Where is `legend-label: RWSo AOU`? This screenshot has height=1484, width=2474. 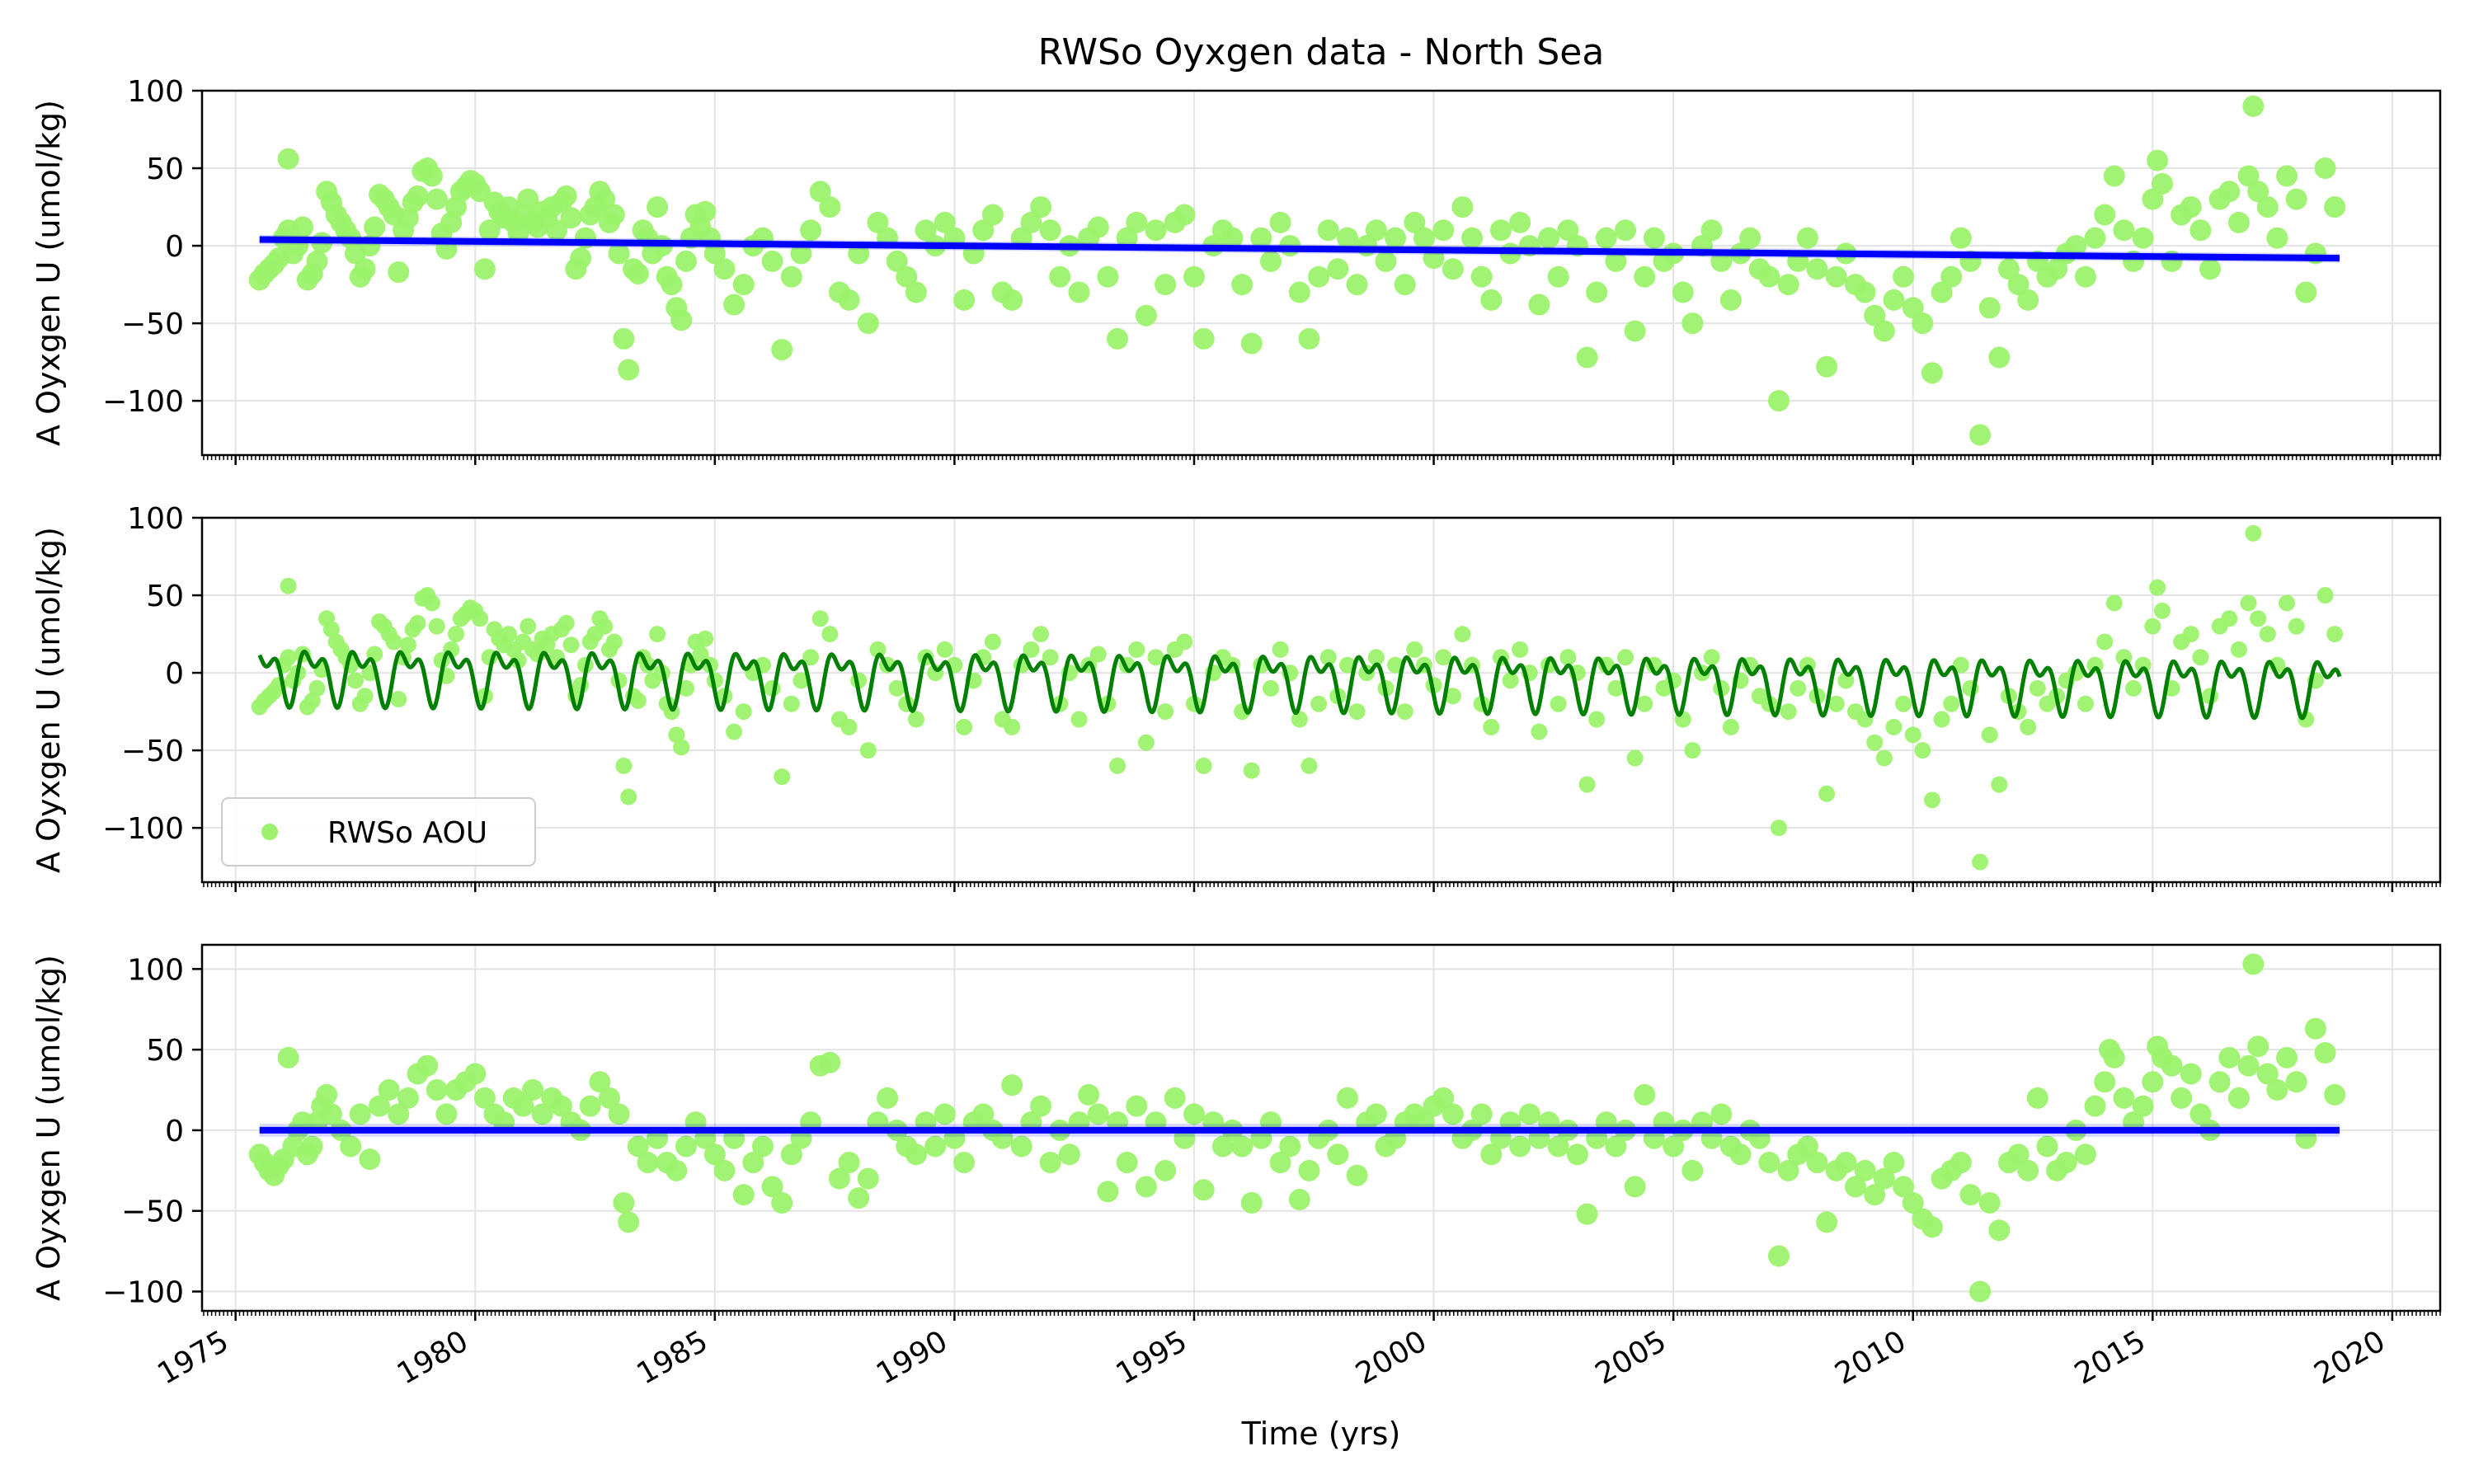
legend-label: RWSo AOU is located at coordinates (407, 833).